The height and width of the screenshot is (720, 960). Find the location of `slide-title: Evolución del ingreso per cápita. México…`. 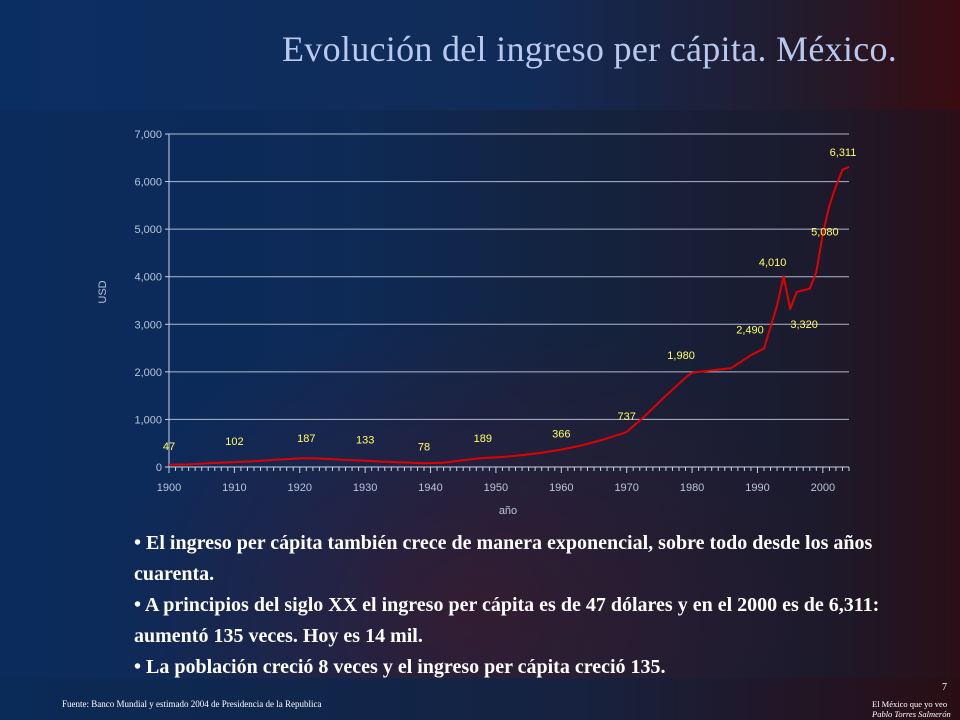

slide-title: Evolución del ingreso per cápita. México… is located at coordinates (590, 49).